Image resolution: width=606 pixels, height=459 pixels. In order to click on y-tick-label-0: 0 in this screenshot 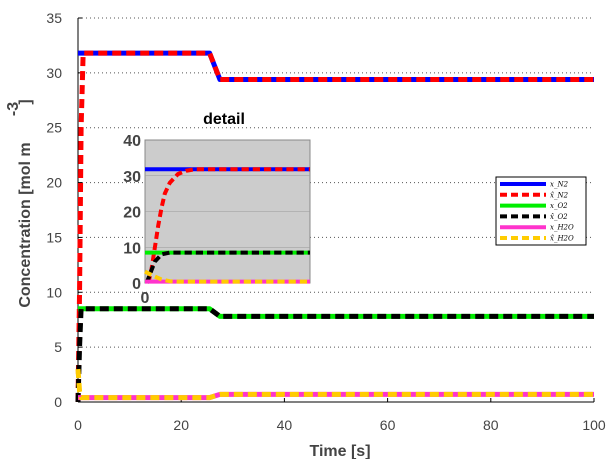, I will do `click(58, 402)`.